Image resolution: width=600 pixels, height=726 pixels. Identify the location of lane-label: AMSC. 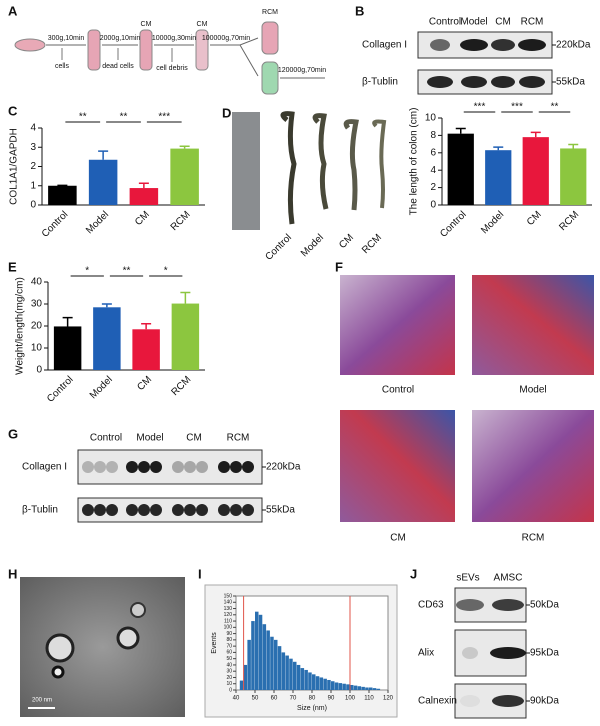
(508, 578).